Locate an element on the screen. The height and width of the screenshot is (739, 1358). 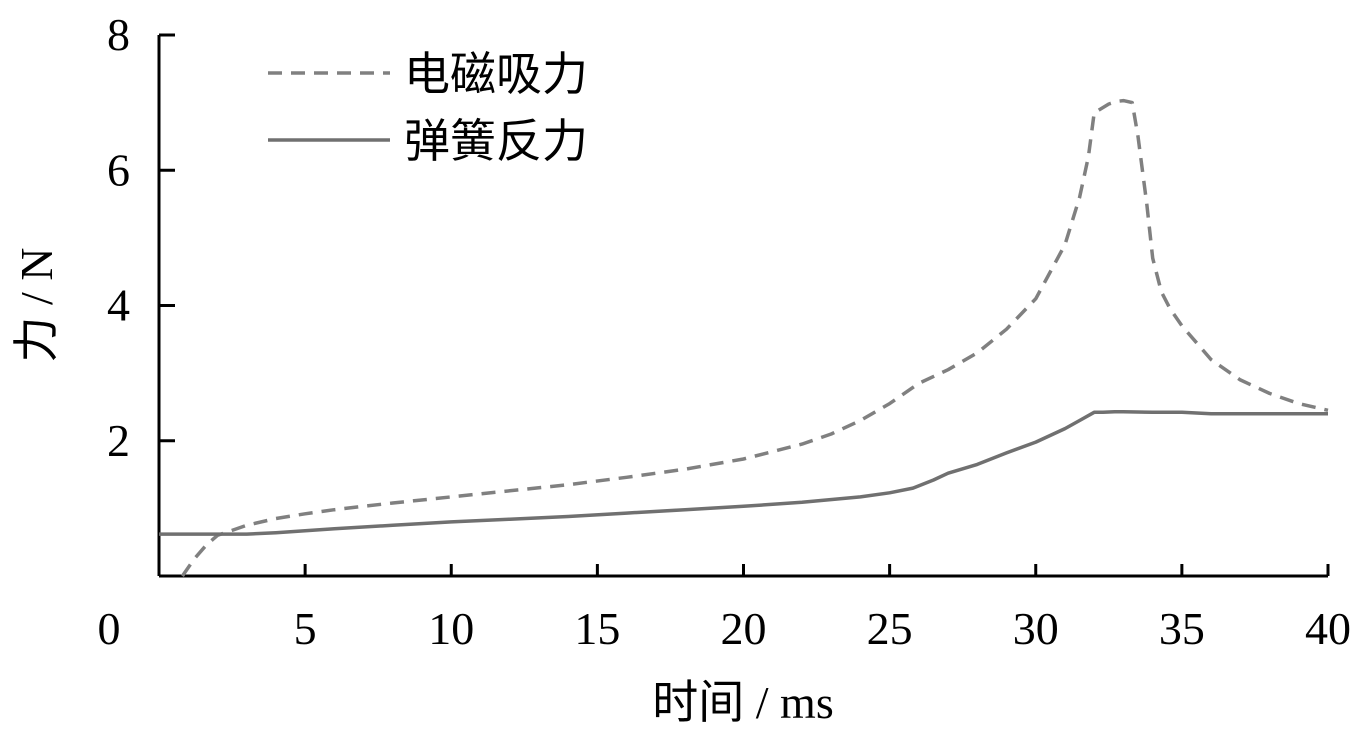
x-tick-label: 40 is located at coordinates (1328, 628).